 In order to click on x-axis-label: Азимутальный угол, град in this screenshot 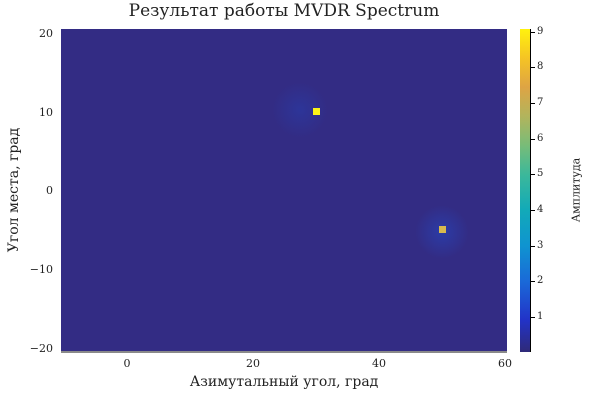, I will do `click(284, 382)`.